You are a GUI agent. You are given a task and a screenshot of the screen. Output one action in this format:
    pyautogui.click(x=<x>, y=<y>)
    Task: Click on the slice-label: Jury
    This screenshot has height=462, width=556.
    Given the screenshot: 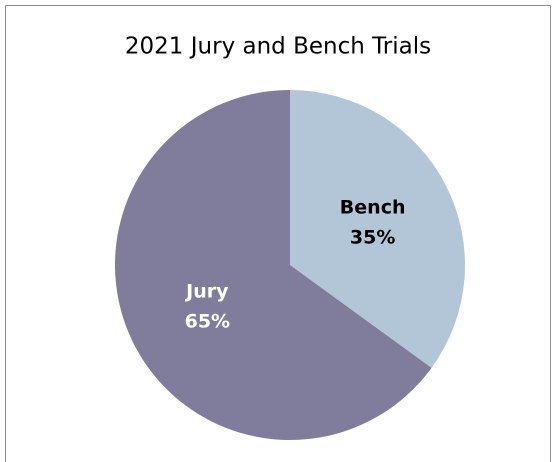 What is the action you would take?
    pyautogui.click(x=206, y=292)
    